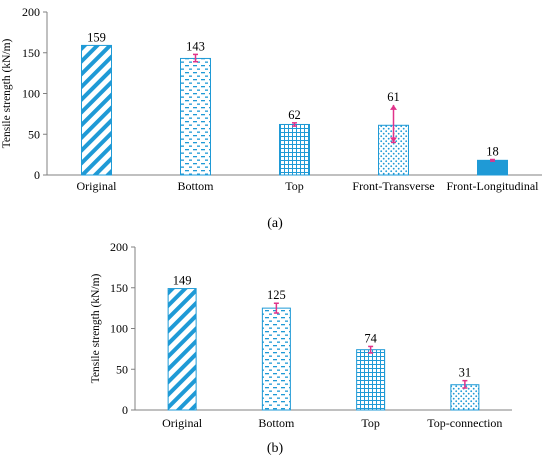 Image resolution: width=550 pixels, height=457 pixels. What do you see at coordinates (393, 107) in the screenshot?
I see `error-bar-arrow-top` at bounding box center [393, 107].